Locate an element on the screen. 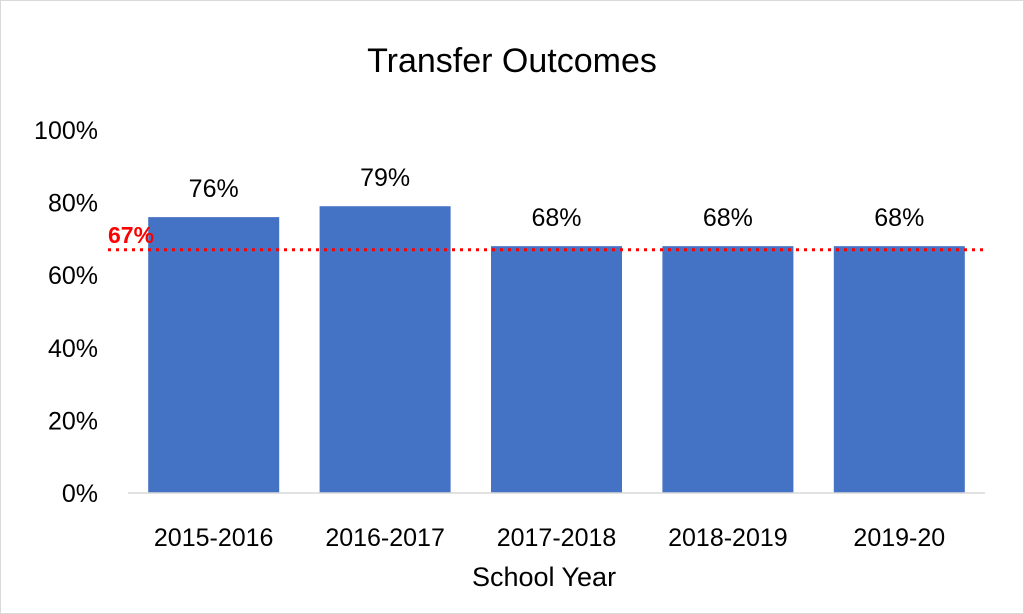  bar-value-label: 79% is located at coordinates (385, 178).